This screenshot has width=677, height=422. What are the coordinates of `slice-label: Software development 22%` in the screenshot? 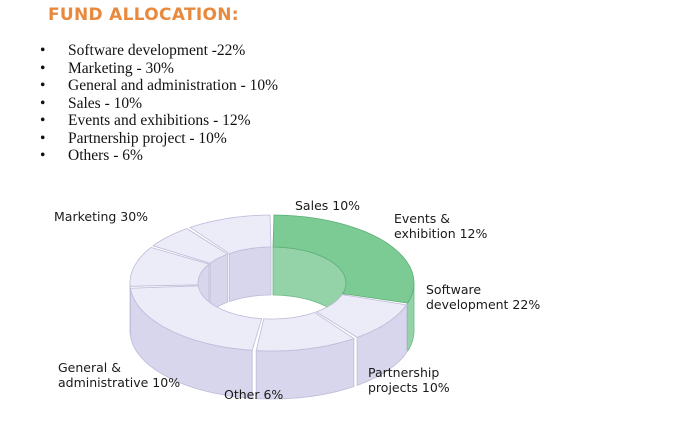 It's located at (483, 297).